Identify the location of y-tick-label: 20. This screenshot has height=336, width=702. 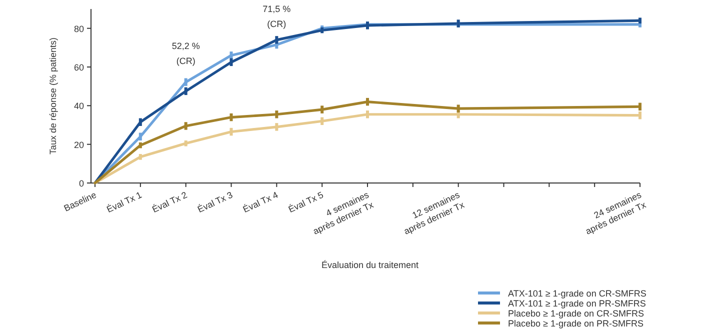
(79, 145).